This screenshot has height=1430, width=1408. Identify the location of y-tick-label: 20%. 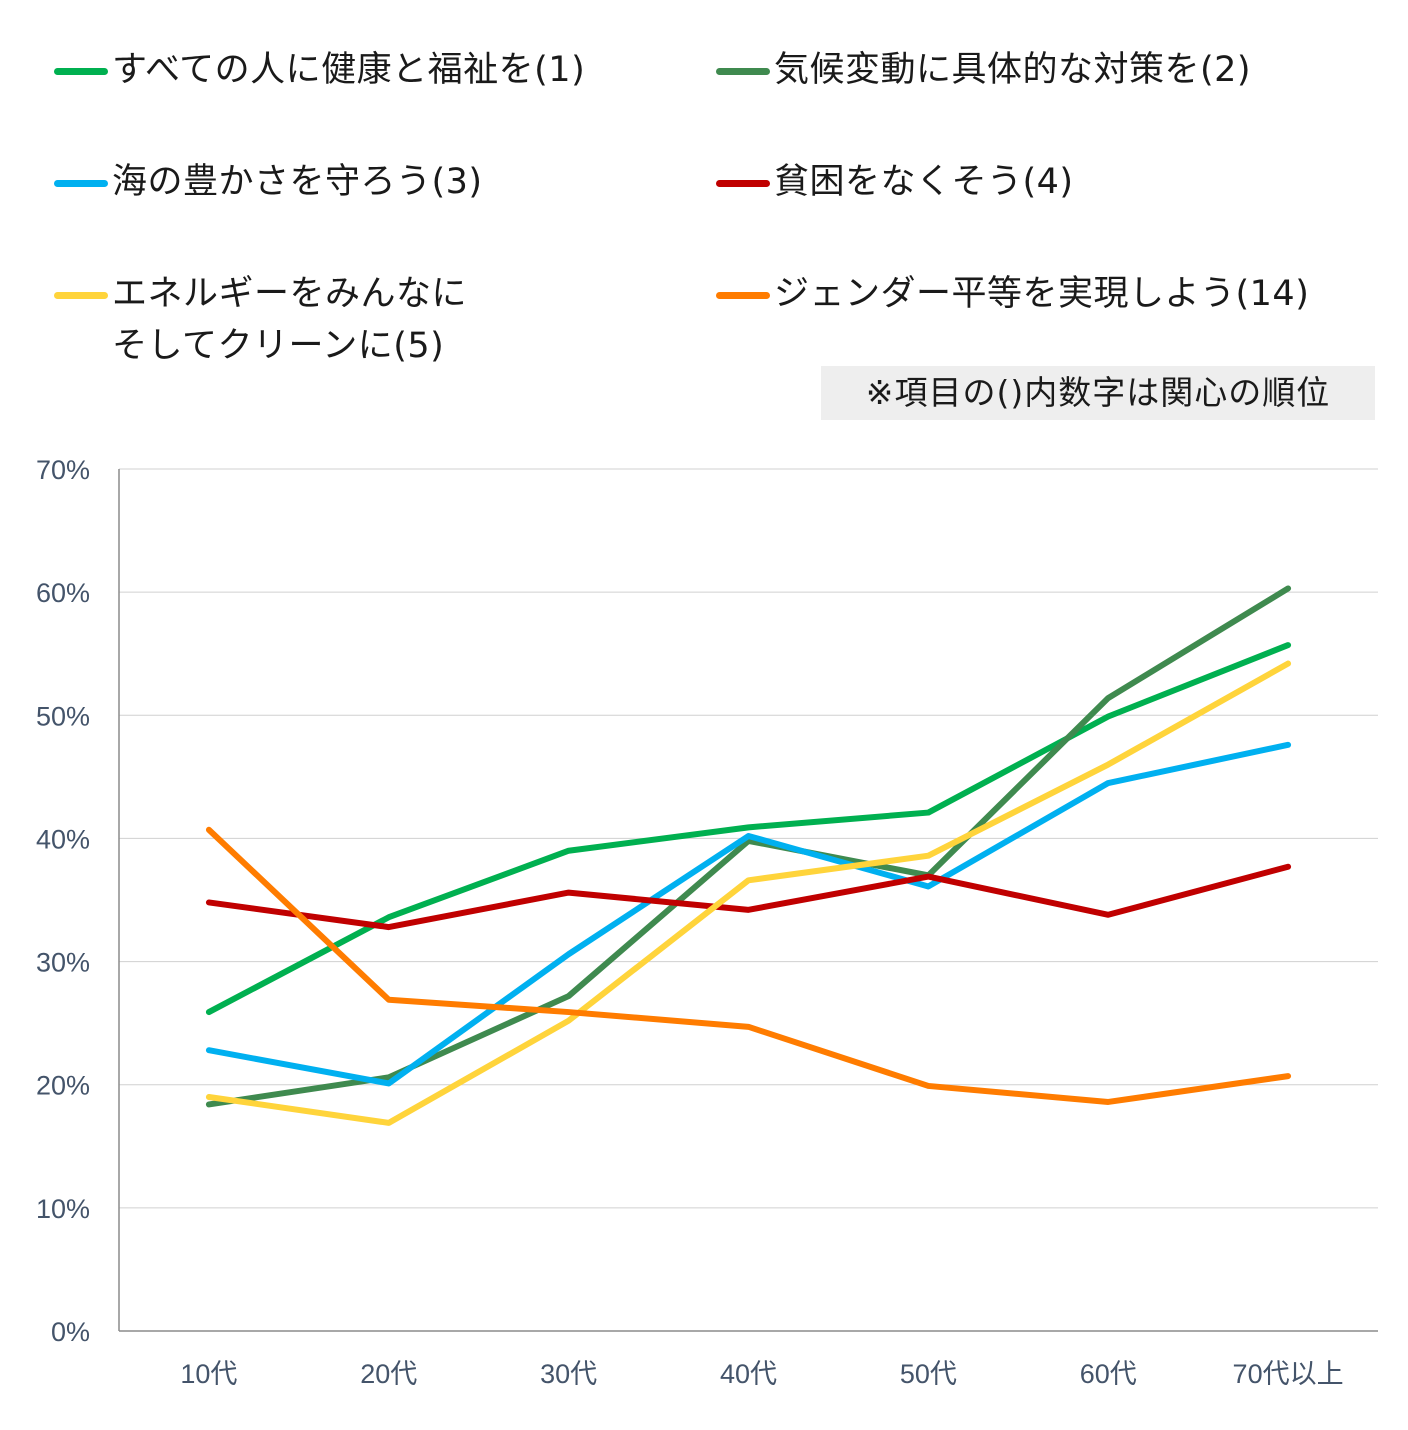
(63, 1086).